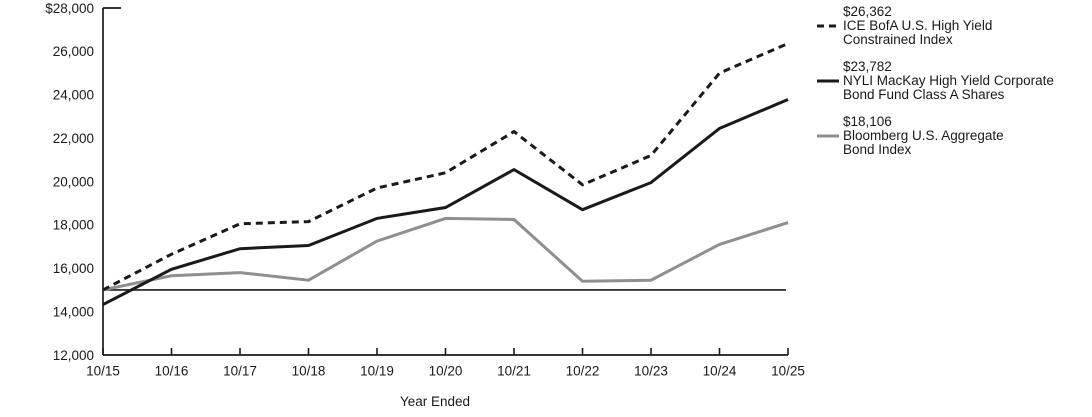  Describe the element at coordinates (73, 138) in the screenshot. I see `y-tick-label: 22,000` at that location.